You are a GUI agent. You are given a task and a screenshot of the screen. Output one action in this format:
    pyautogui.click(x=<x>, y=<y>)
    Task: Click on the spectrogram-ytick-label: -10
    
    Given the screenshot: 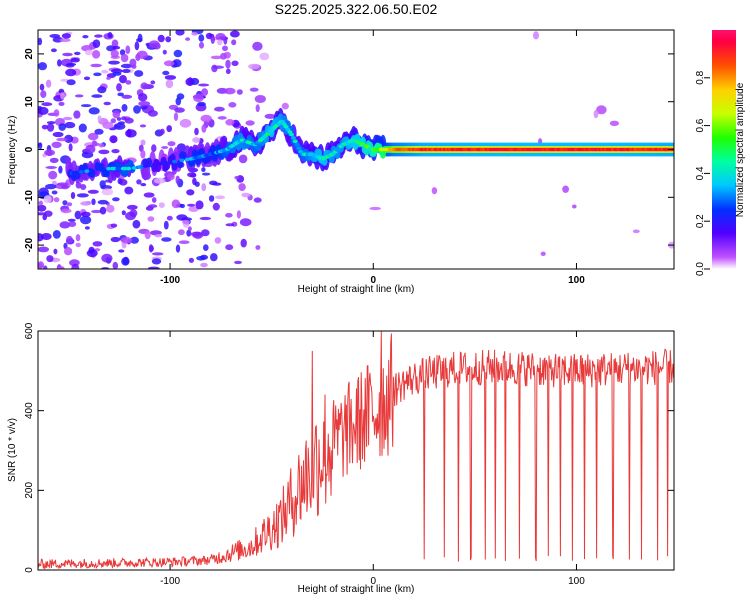 What is the action you would take?
    pyautogui.click(x=29, y=197)
    